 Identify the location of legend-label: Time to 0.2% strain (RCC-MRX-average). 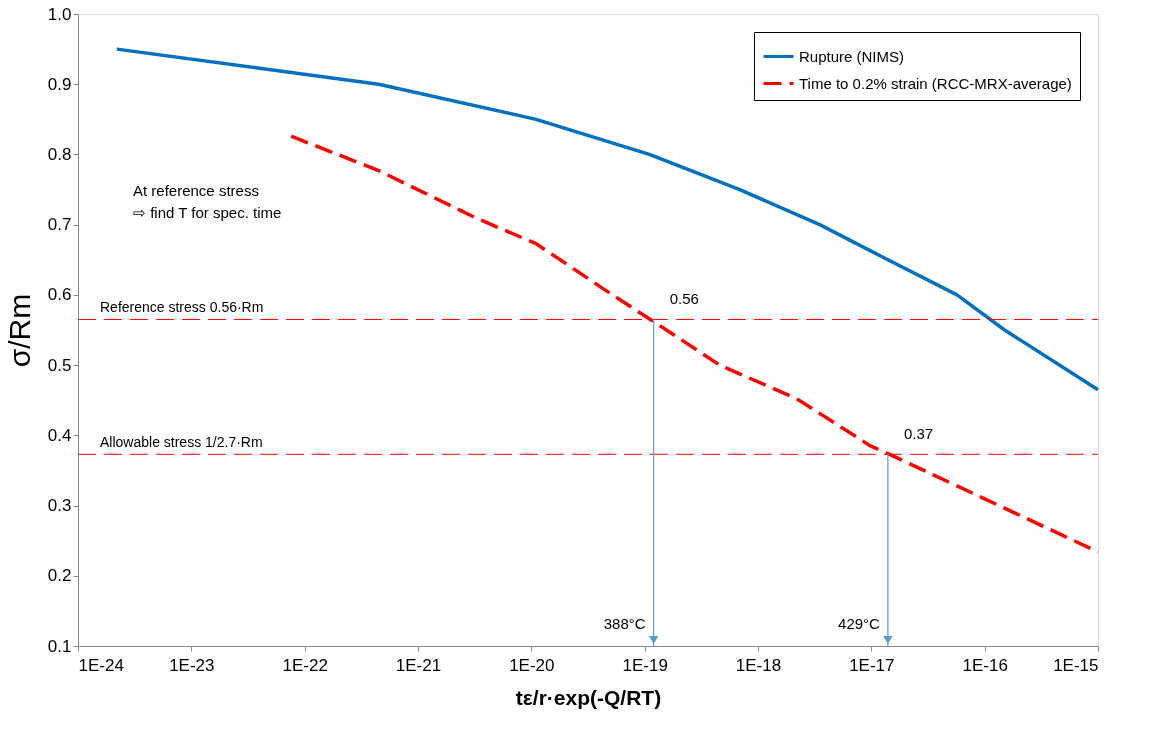
(935, 83).